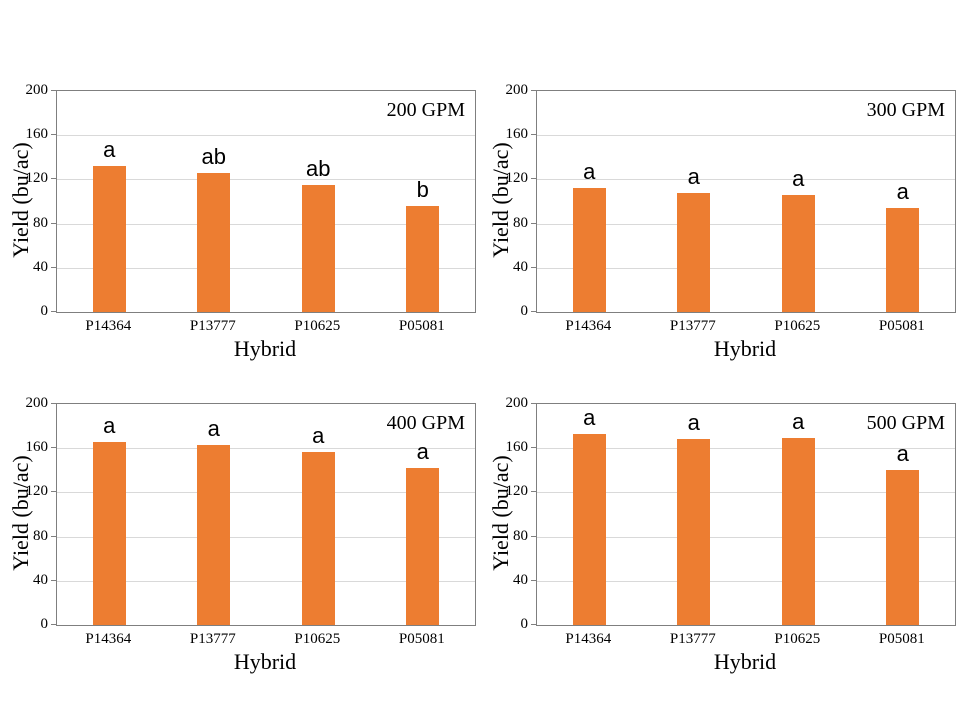 The width and height of the screenshot is (960, 720). Describe the element at coordinates (425, 423) in the screenshot. I see `chart-title: 400 GPM` at that location.